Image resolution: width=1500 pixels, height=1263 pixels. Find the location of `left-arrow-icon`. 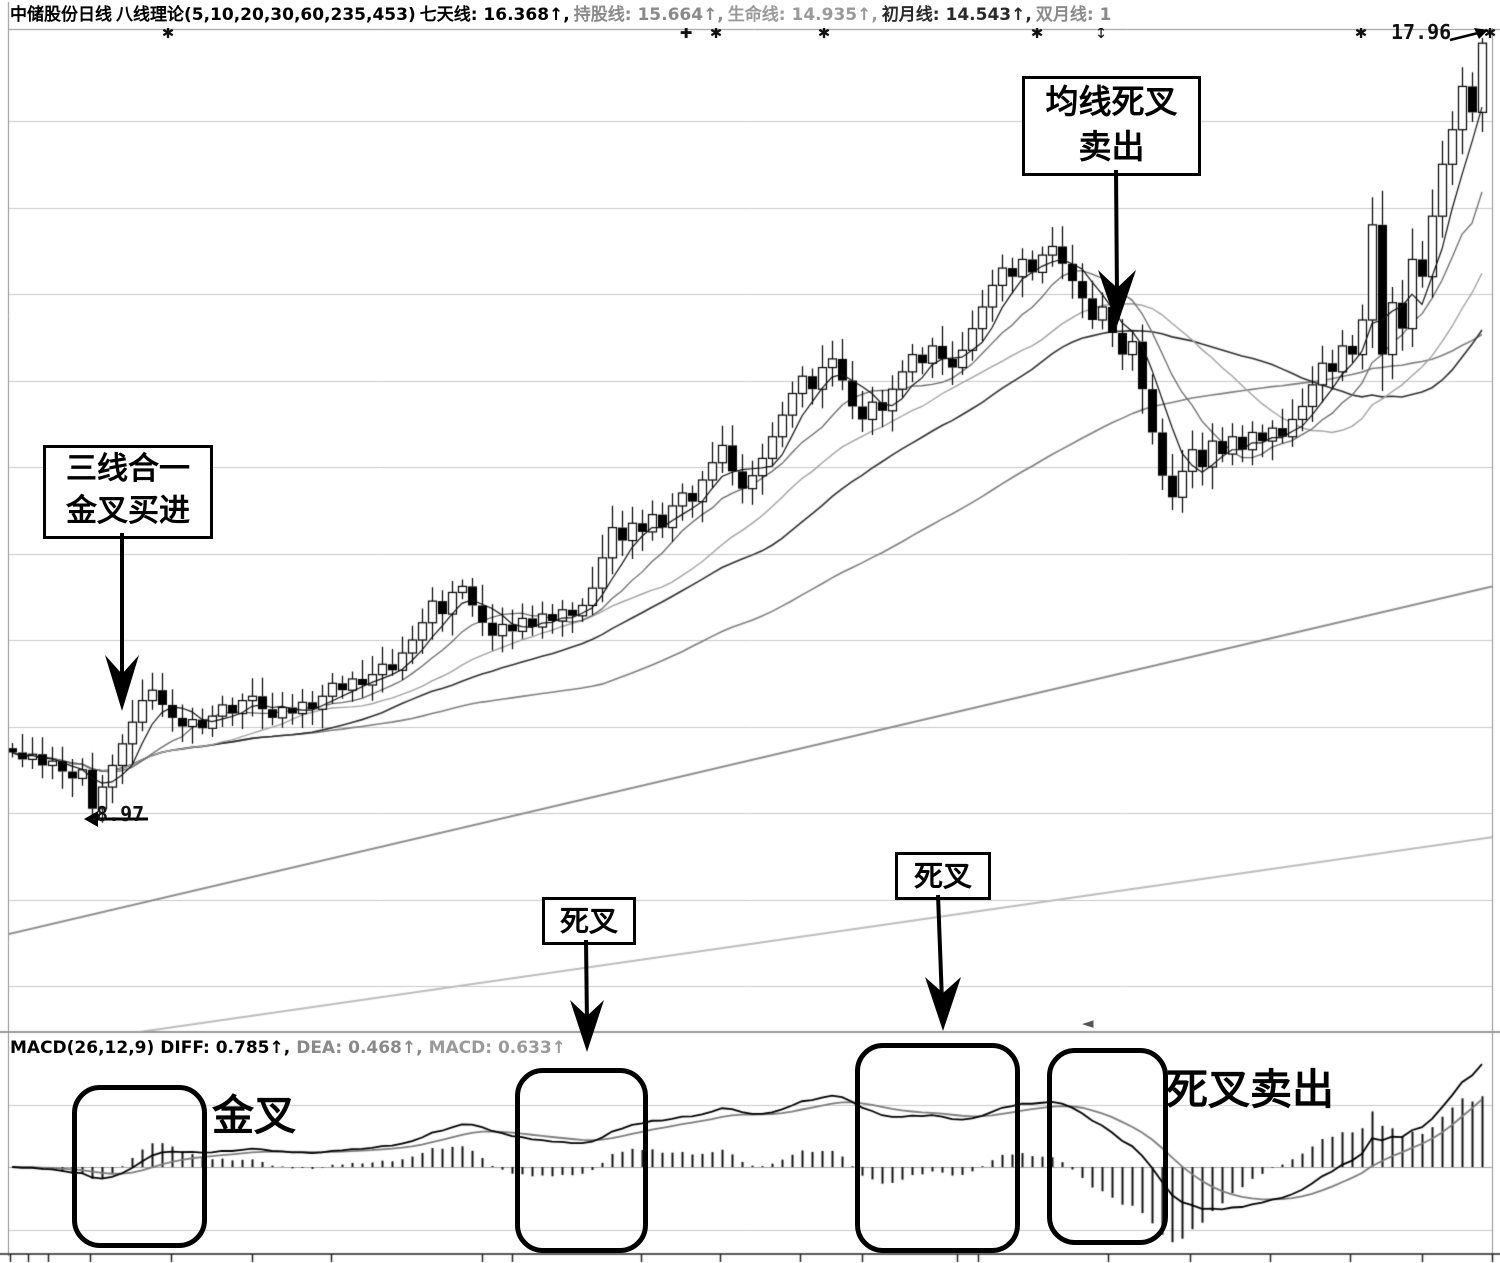

left-arrow-icon is located at coordinates (116, 819).